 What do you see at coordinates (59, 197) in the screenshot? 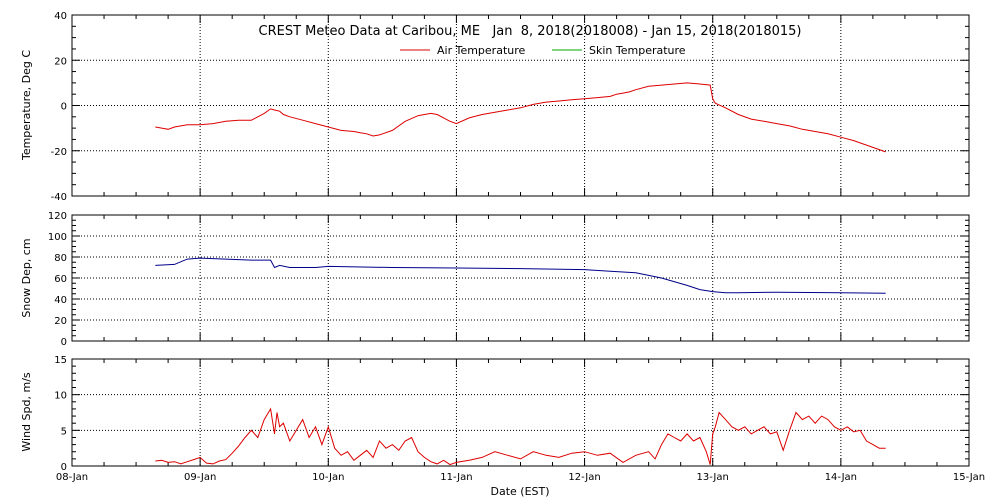
I see `y-tick-label: -40` at bounding box center [59, 197].